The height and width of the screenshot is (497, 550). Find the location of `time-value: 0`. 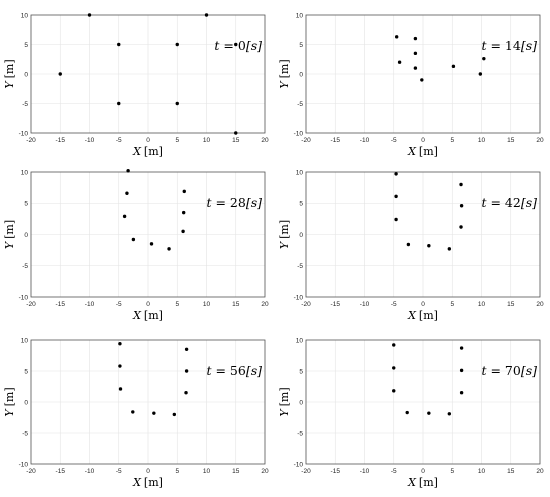

time-value: 0 is located at coordinates (242, 45).